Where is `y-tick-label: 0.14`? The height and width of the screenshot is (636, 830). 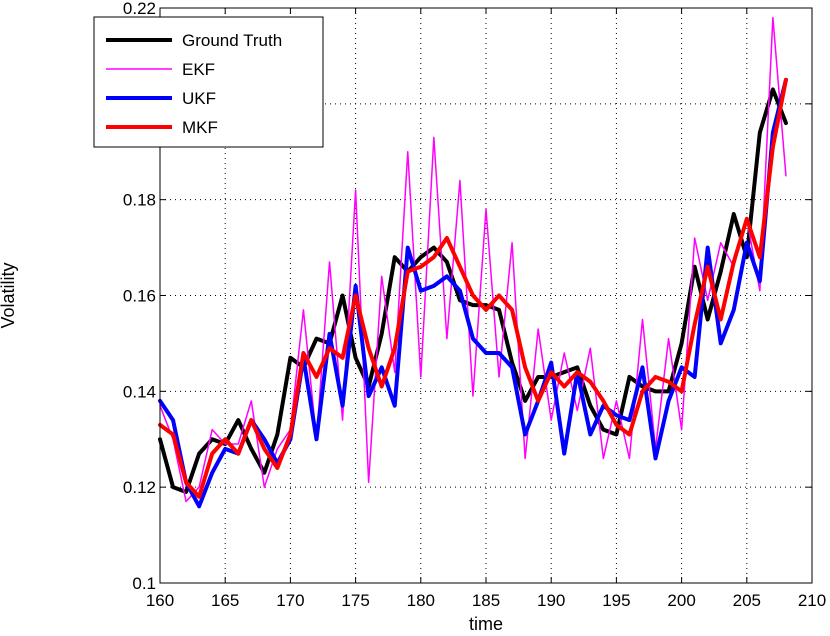
y-tick-label: 0.14 is located at coordinates (139, 391).